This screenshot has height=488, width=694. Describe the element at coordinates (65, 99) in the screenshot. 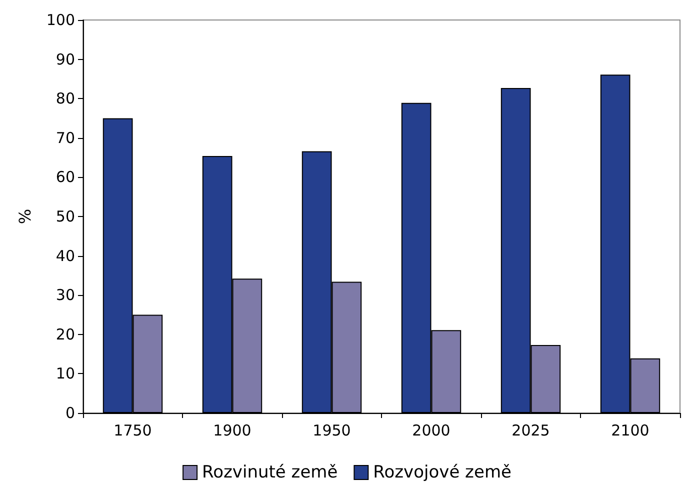

I see `y-tick-label: 80` at that location.